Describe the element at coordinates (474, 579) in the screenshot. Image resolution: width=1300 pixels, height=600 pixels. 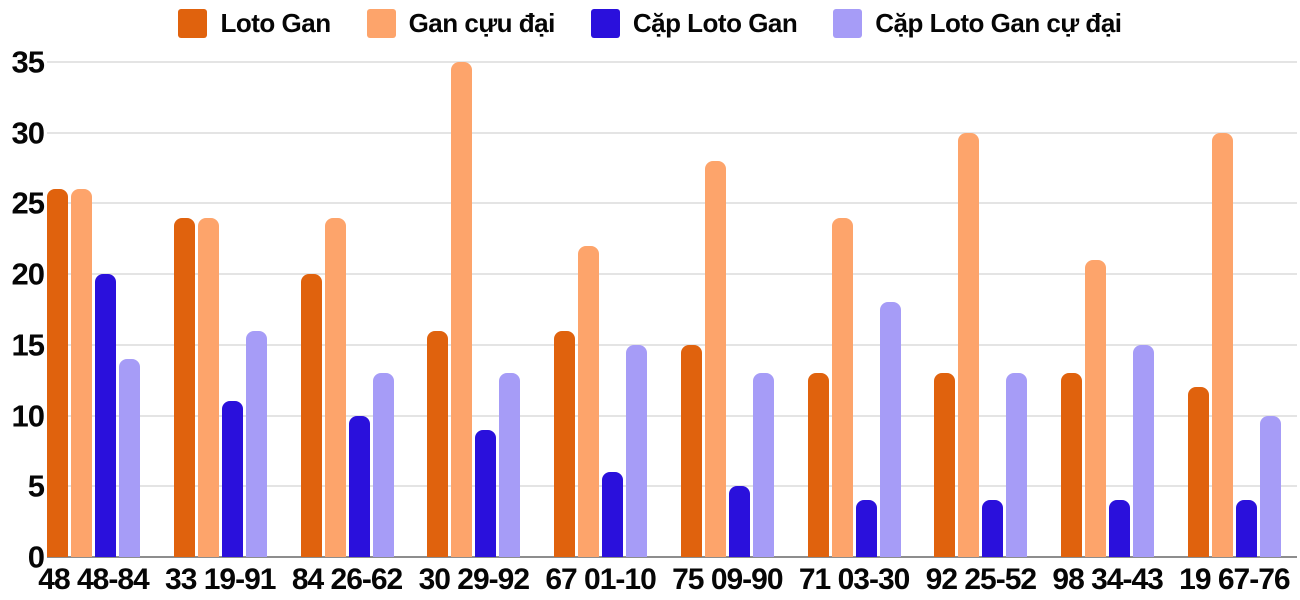
I see `x-category-label: 30 29-92` at that location.